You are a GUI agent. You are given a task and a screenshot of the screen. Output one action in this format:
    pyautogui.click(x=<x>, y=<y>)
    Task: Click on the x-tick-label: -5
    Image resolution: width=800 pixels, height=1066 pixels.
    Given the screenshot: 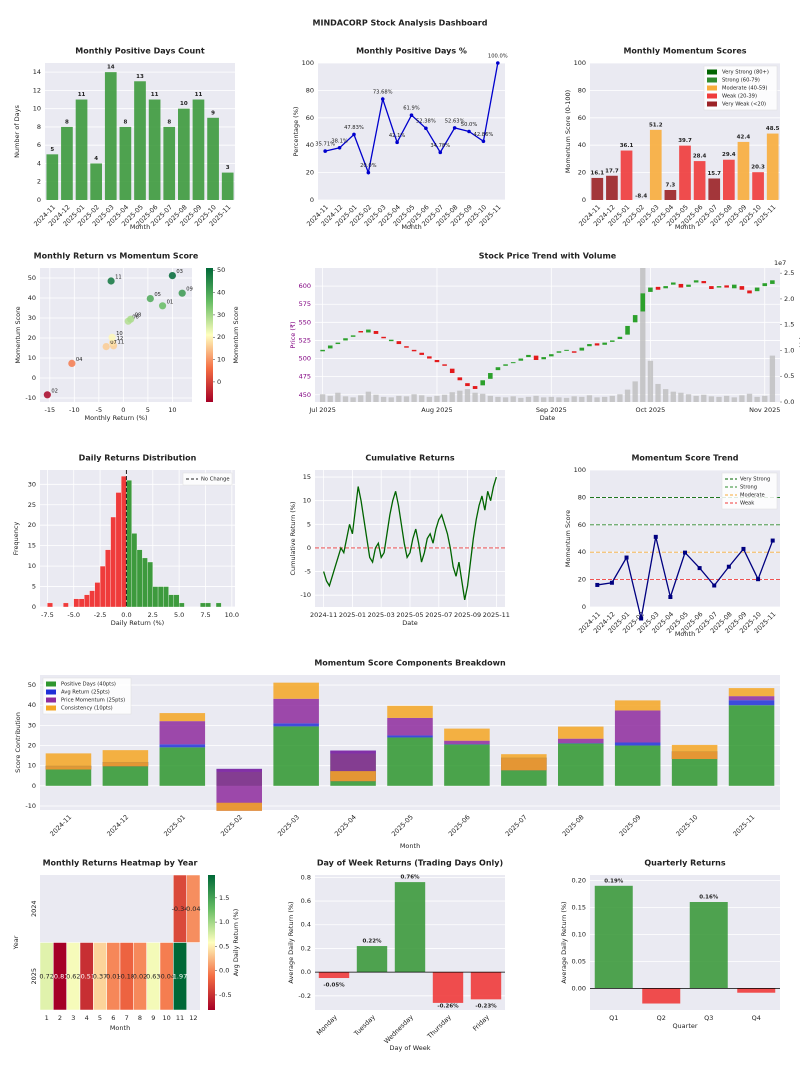 What is the action you would take?
    pyautogui.click(x=99, y=410)
    